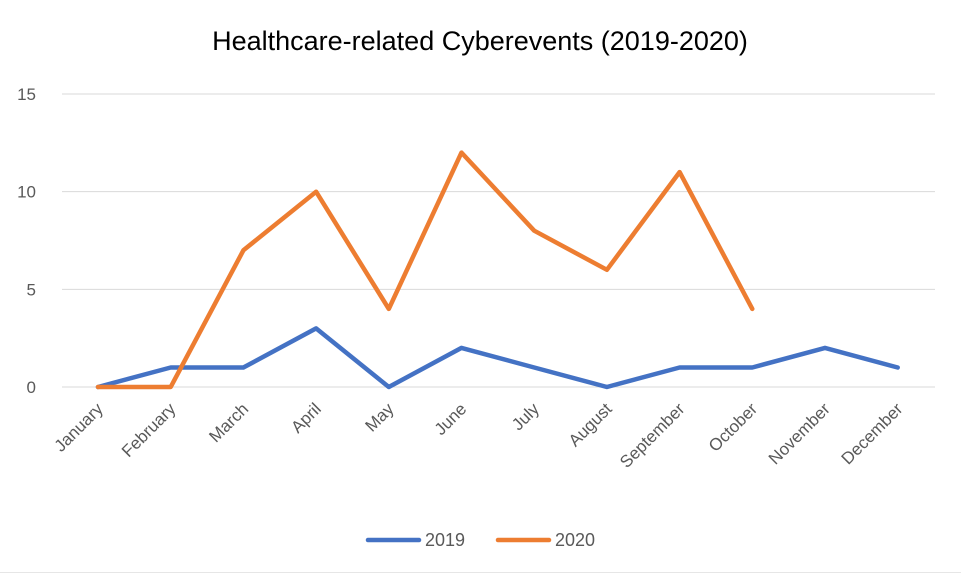 This screenshot has width=961, height=577. I want to click on x-tick-label: August, so click(590, 424).